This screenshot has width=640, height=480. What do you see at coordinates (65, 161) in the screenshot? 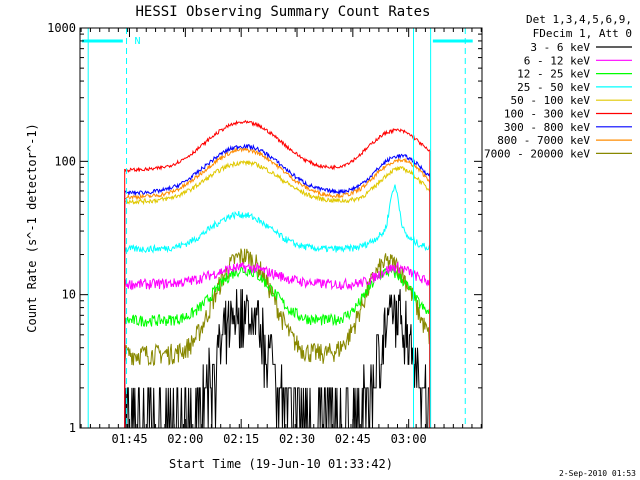
I see `y-tick-label: 100` at bounding box center [65, 161].